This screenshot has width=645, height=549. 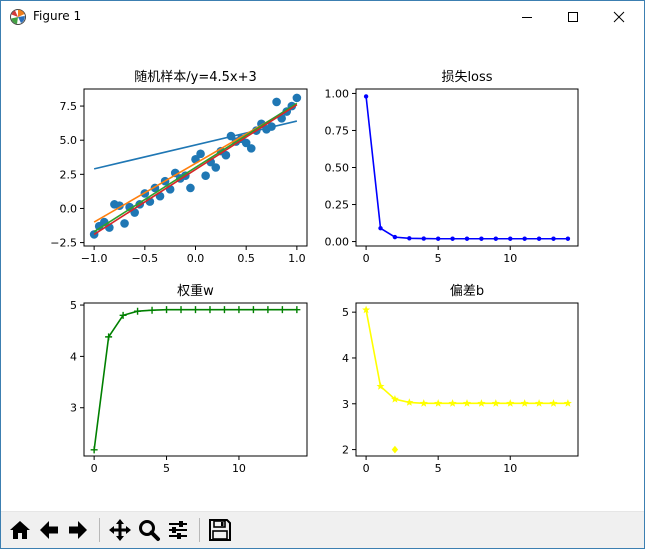 I want to click on magnifier-icon, so click(x=149, y=530).